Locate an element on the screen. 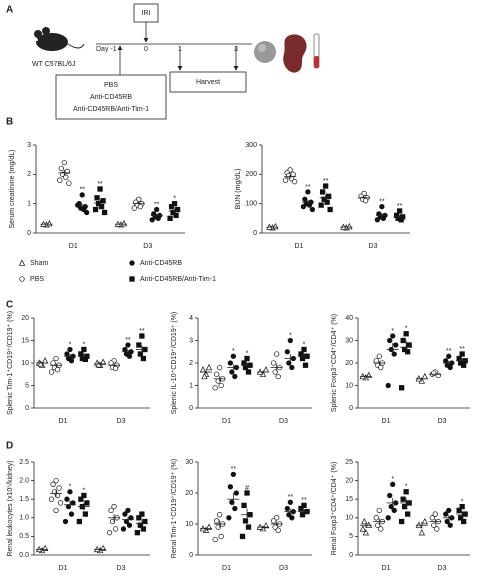  y-tick-label: 25 is located at coordinates (349, 462).